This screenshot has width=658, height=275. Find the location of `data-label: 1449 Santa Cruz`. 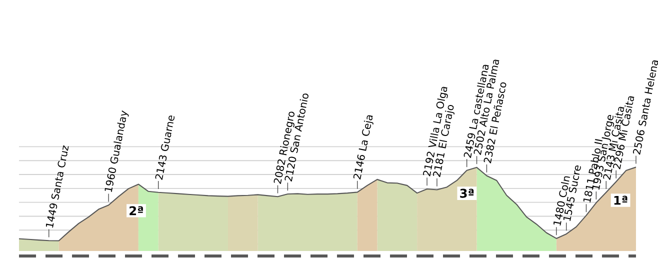

data-label: 1449 Santa Cruz is located at coordinates (57, 186).